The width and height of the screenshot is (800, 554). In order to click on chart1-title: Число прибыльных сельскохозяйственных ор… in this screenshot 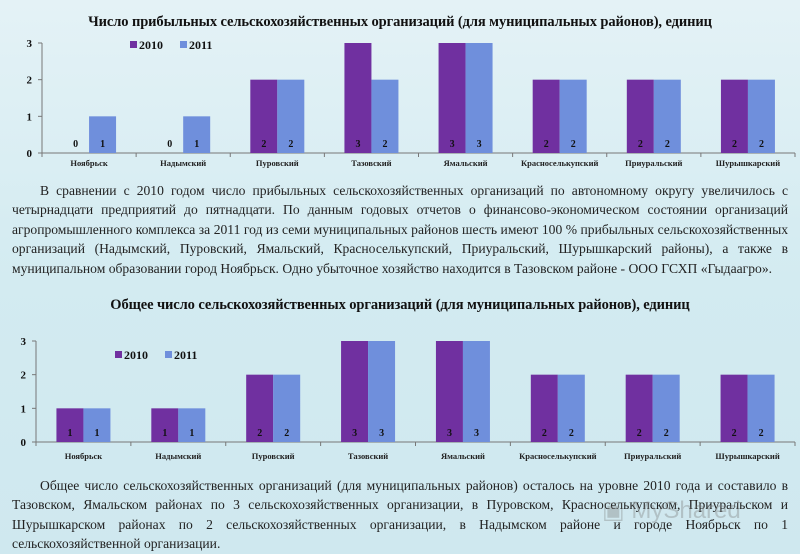, I will do `click(400, 22)`.